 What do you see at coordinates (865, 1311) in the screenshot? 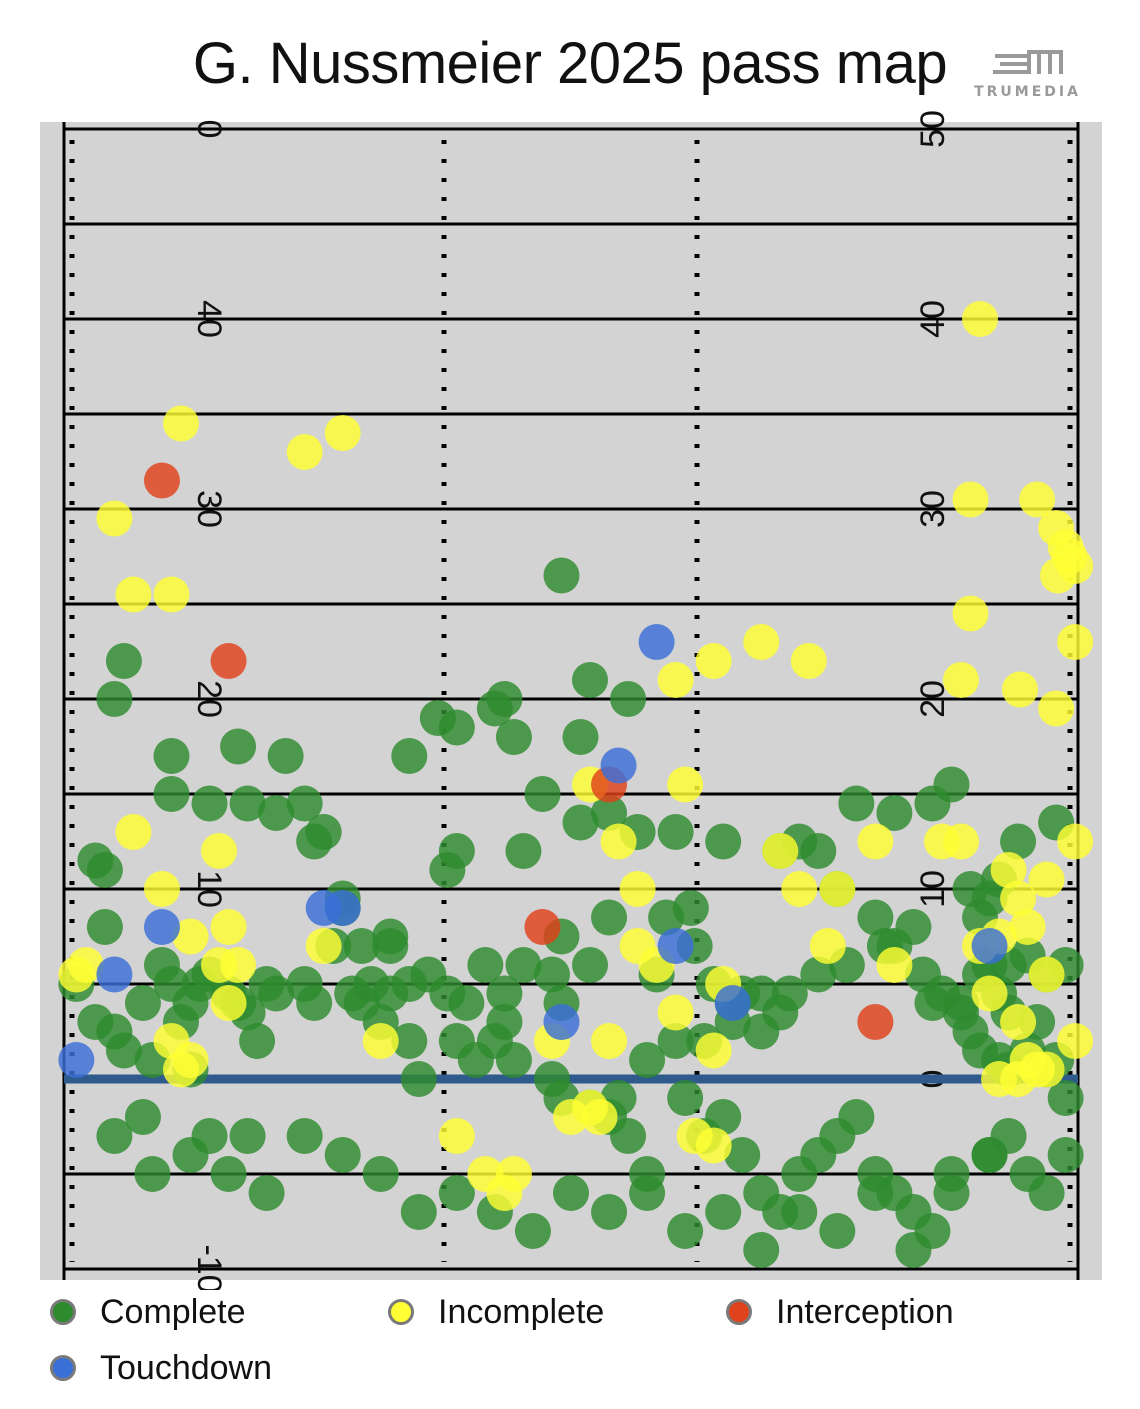
I see `legend-label-interception: Interception` at bounding box center [865, 1311].